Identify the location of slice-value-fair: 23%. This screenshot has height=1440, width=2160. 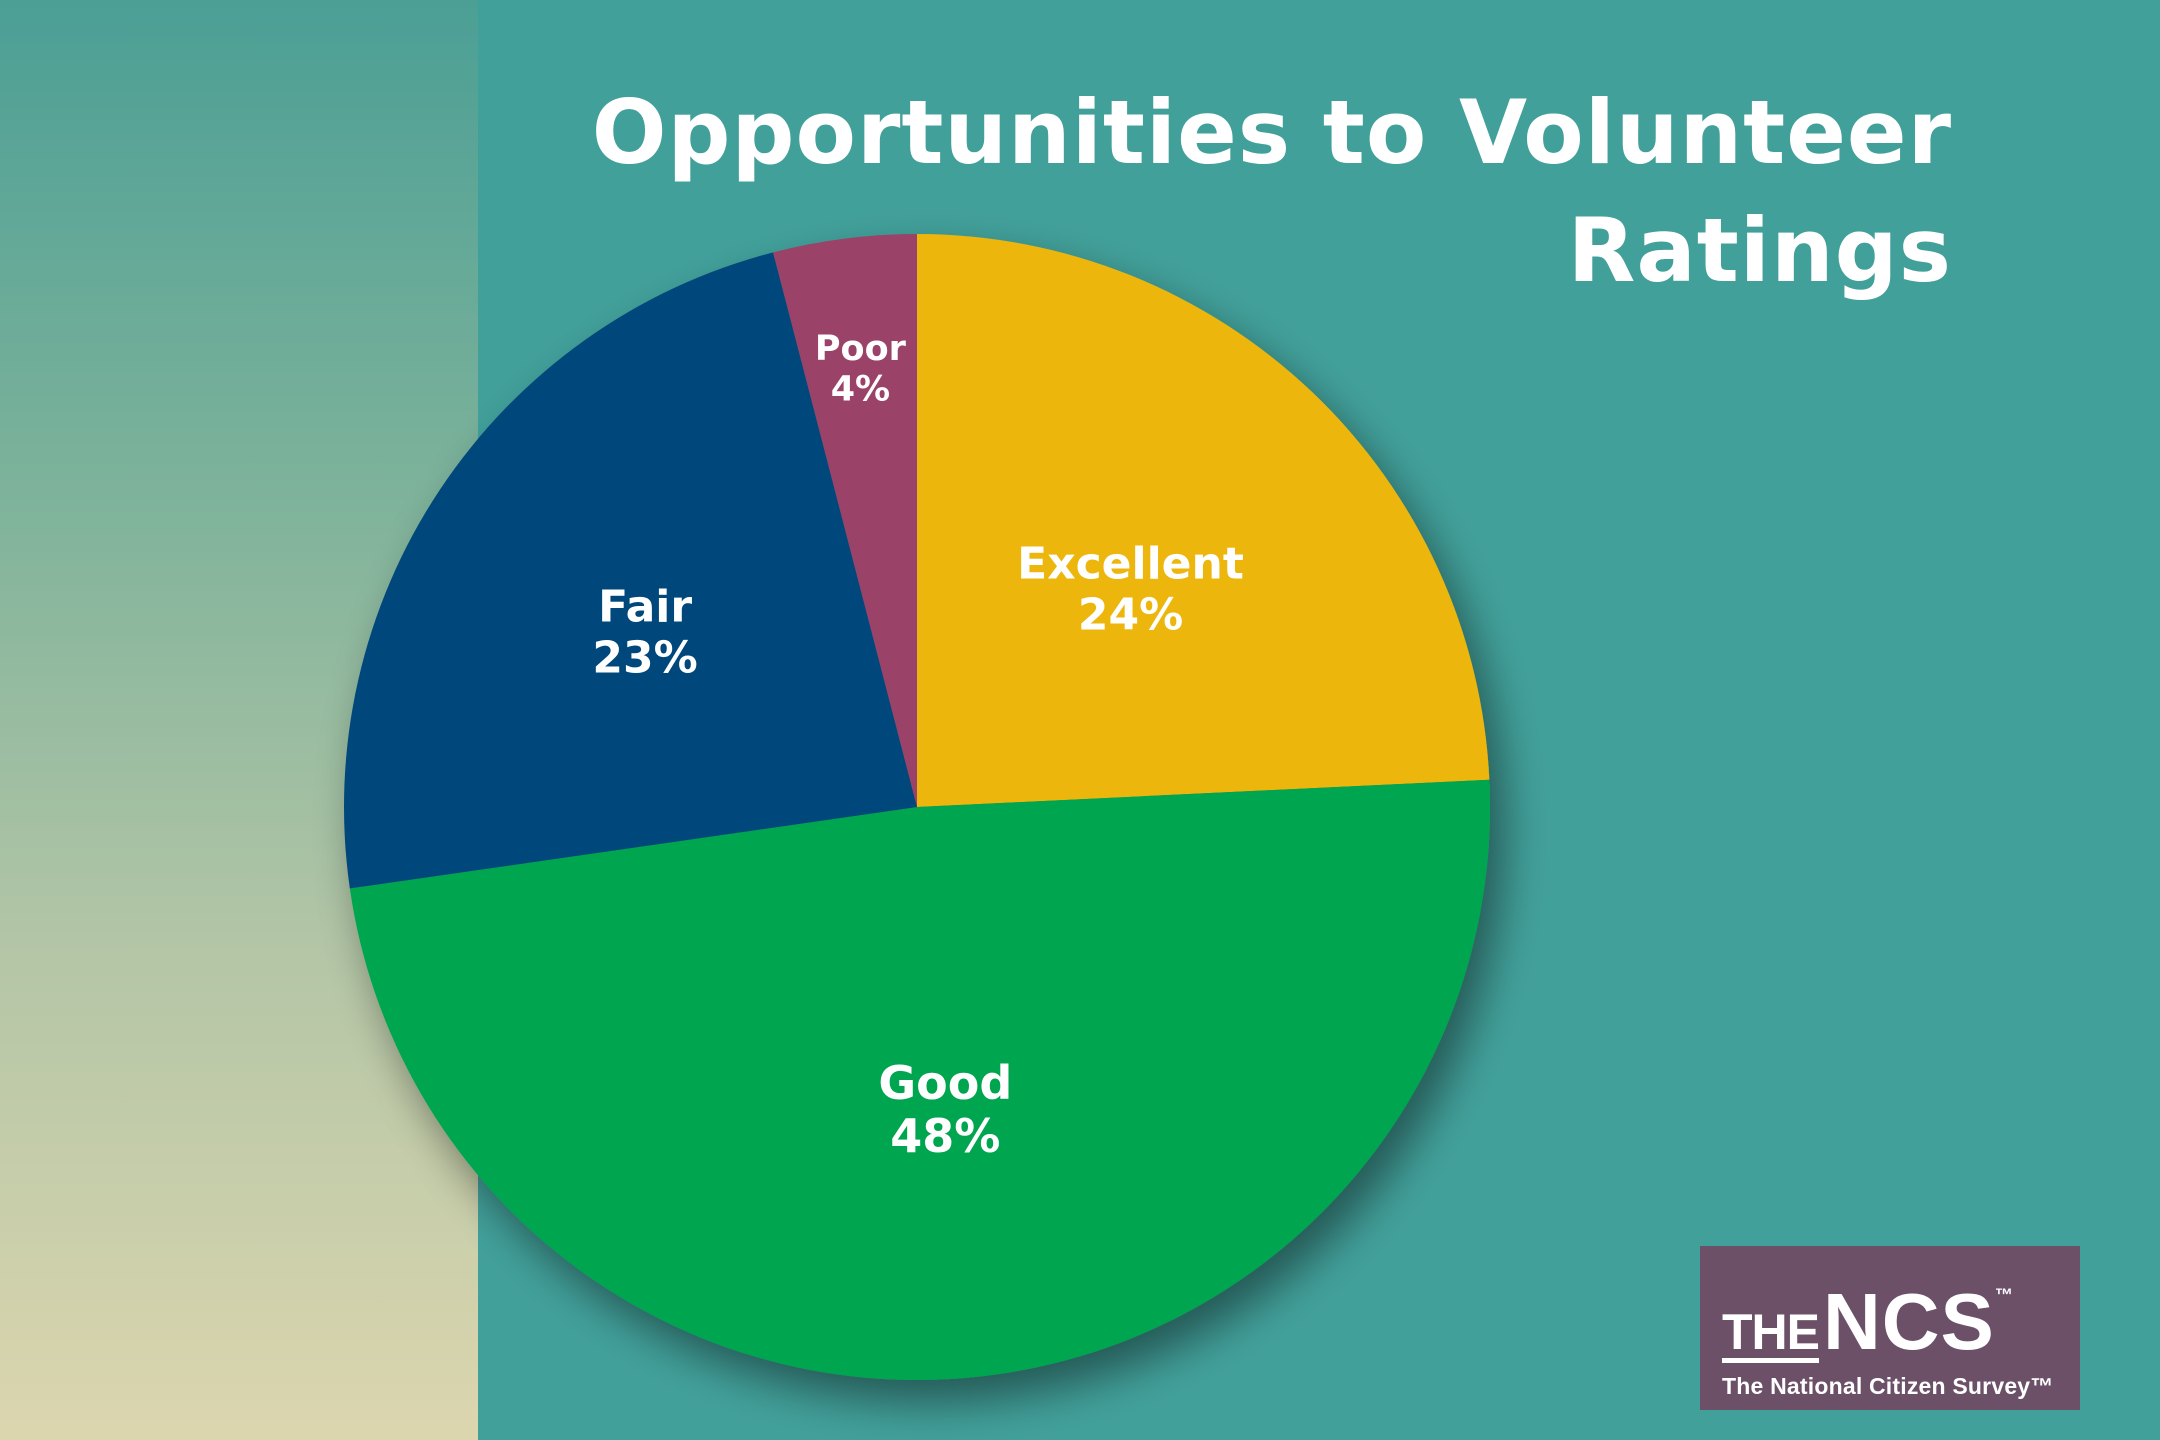
(644, 657).